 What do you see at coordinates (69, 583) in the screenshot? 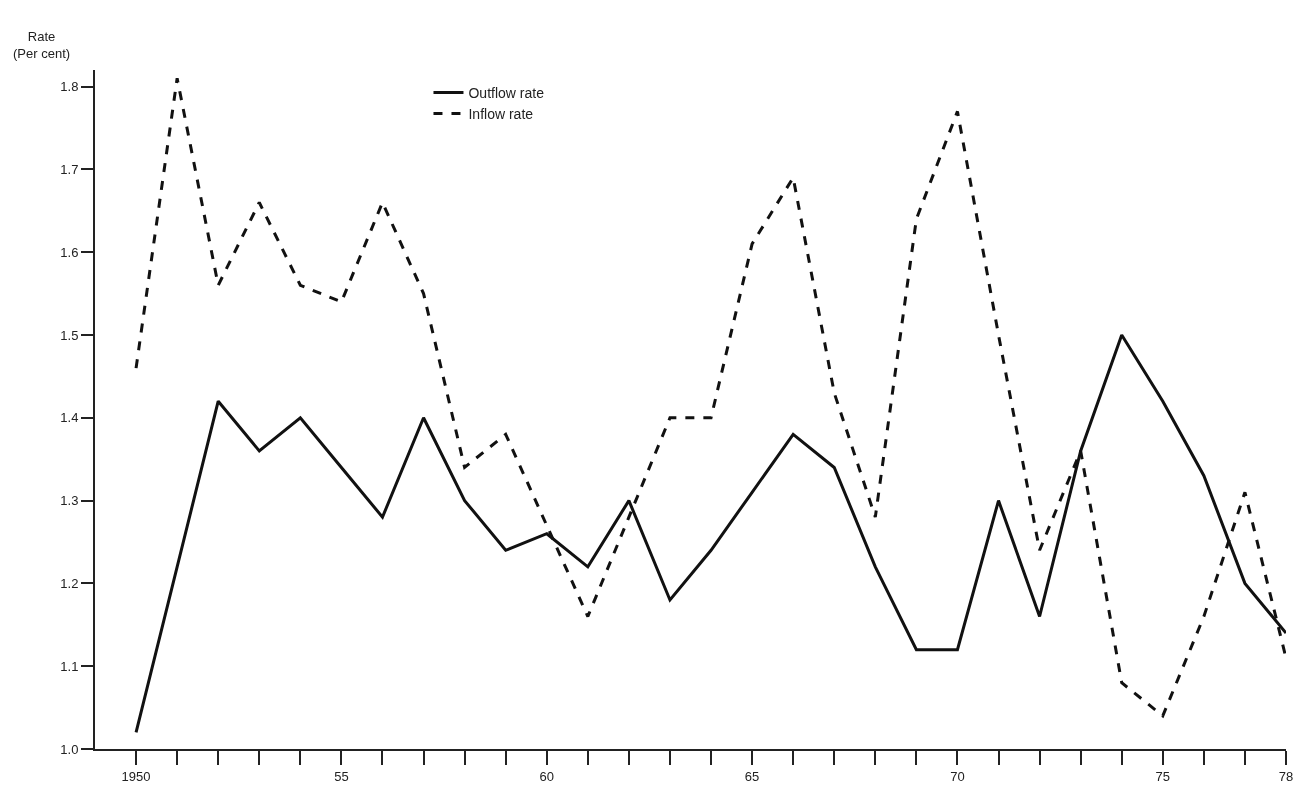
I see `y-tick-label: 1.2` at bounding box center [69, 583].